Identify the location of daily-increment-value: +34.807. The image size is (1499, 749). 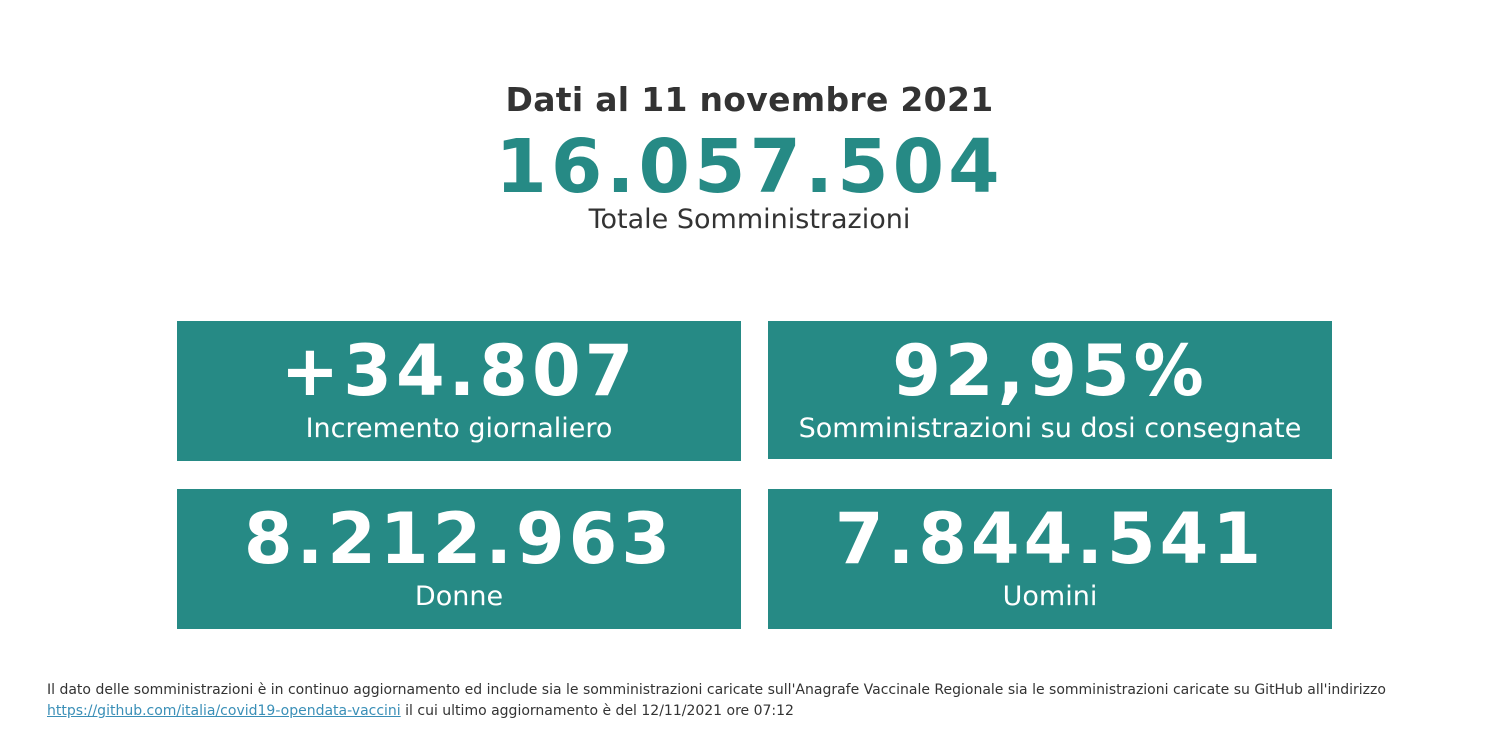
(459, 371).